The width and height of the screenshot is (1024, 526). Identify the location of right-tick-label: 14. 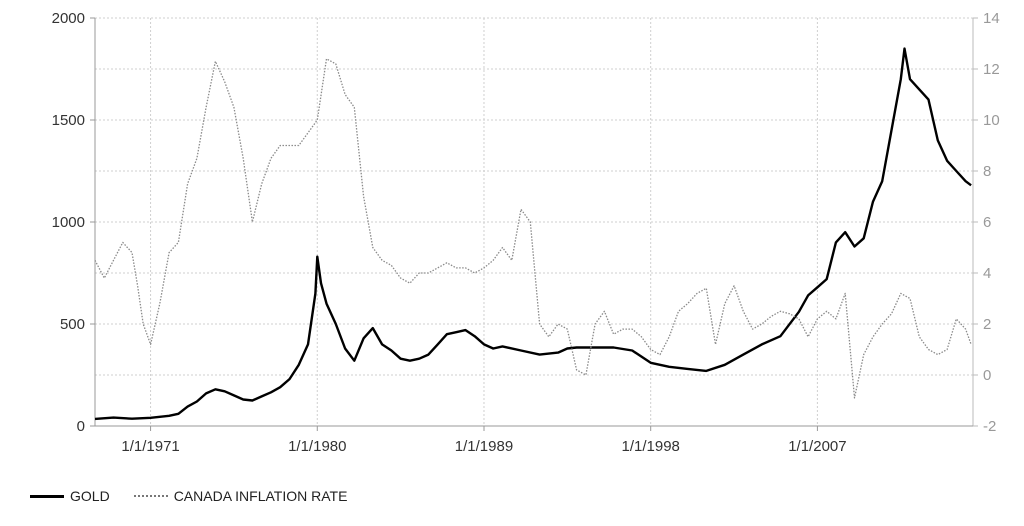
(991, 18).